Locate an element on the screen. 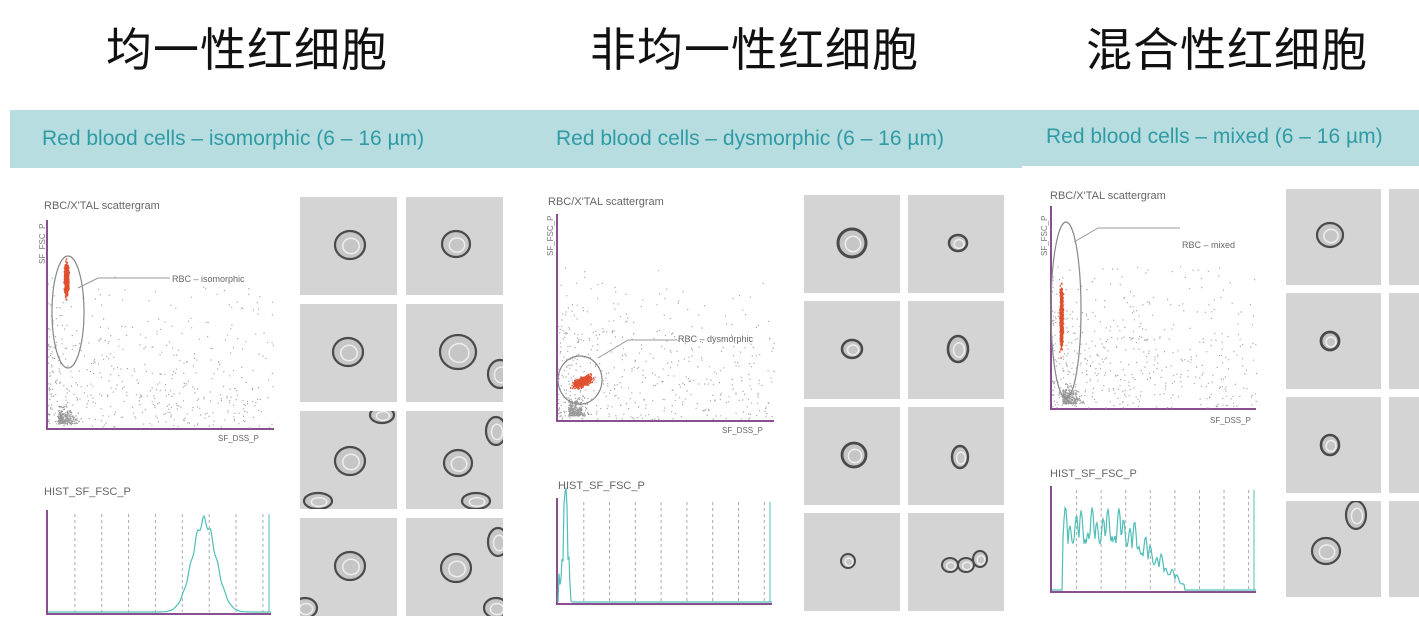 The width and height of the screenshot is (1419, 619). panel-heading: Red blood cells – dysmorphic (6 – 16 µm) is located at coordinates (773, 139).